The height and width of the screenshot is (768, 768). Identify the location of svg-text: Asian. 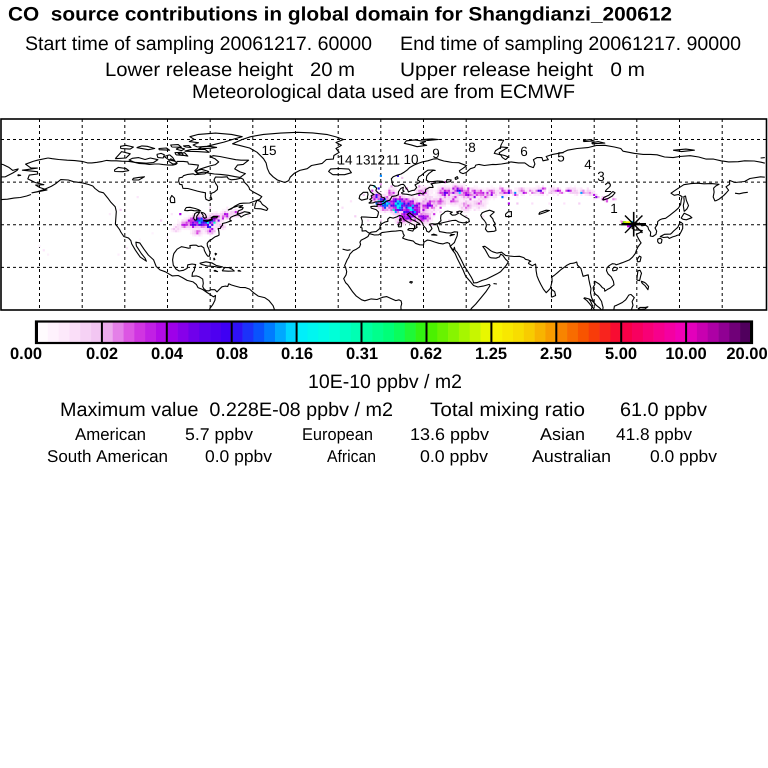
(562, 434).